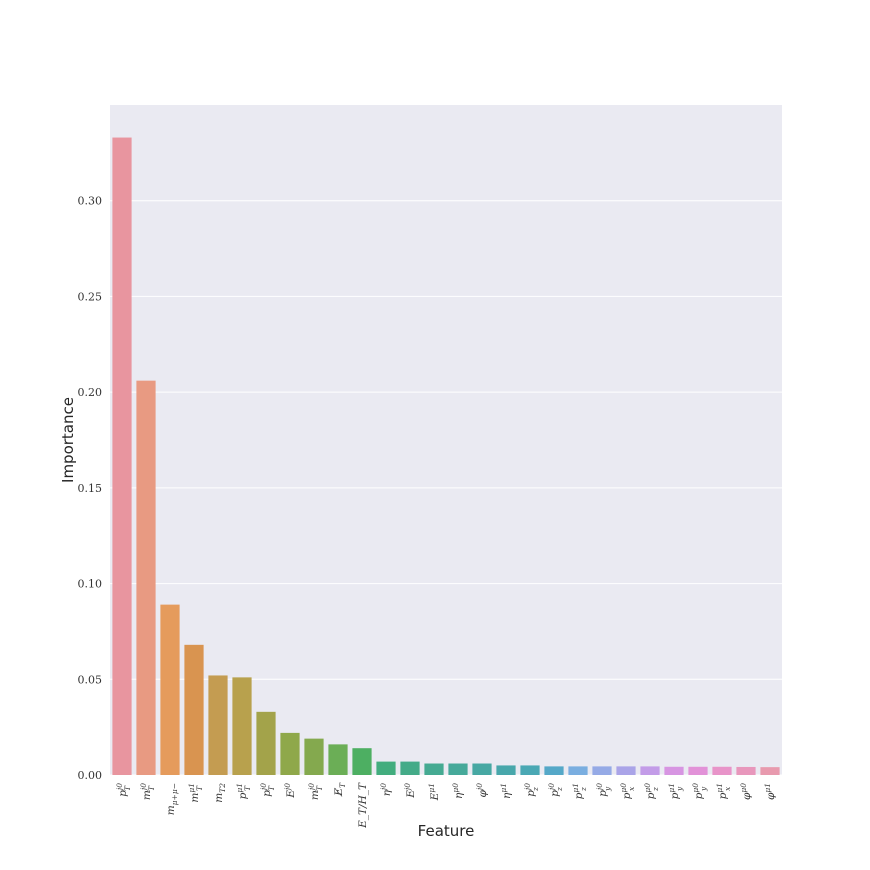 This screenshot has height=870, width=870. Describe the element at coordinates (723, 791) in the screenshot. I see `x-tick-label: pμ1x` at that location.